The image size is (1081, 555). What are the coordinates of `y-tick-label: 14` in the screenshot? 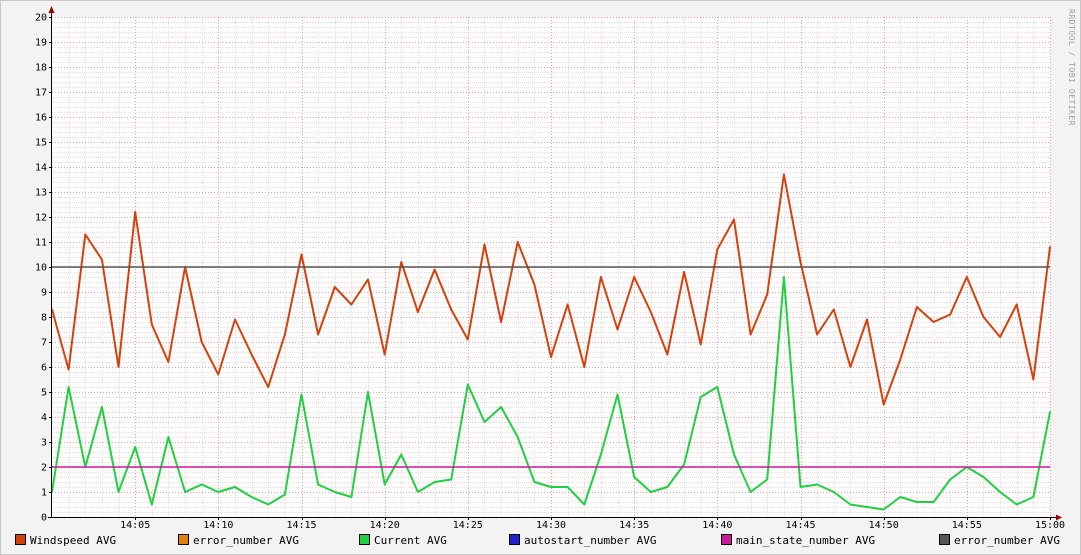 It's located at (41, 168).